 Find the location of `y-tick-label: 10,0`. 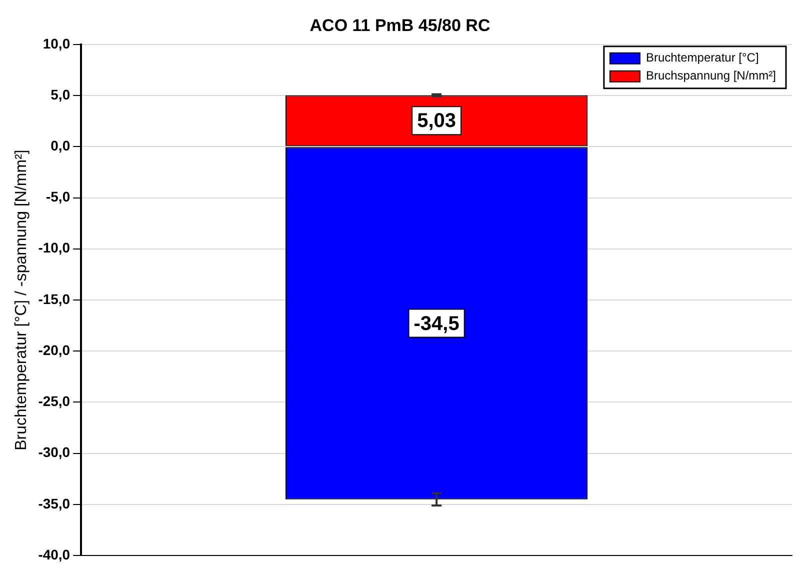

y-tick-label: 10,0 is located at coordinates (56, 43).